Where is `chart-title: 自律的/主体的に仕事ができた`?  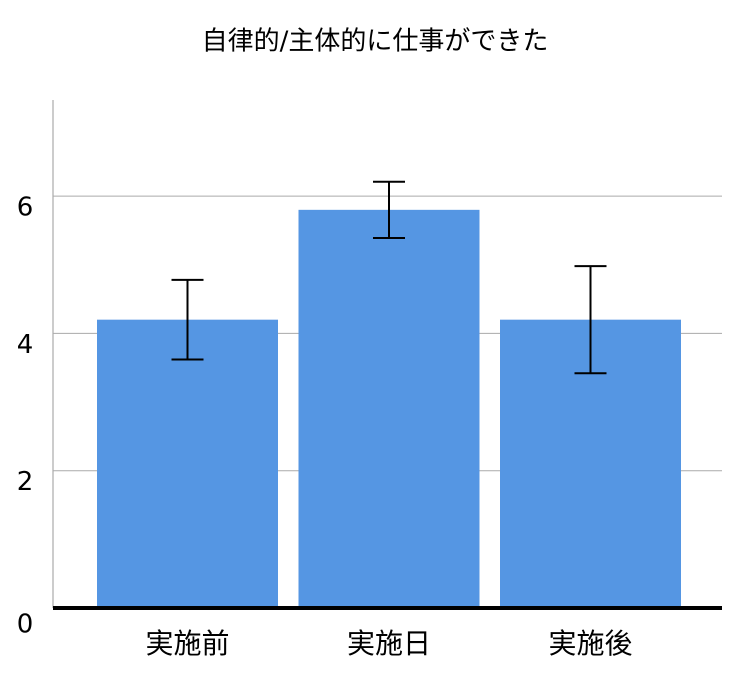 chart-title: 自律的/主体的に仕事ができた is located at coordinates (375, 42).